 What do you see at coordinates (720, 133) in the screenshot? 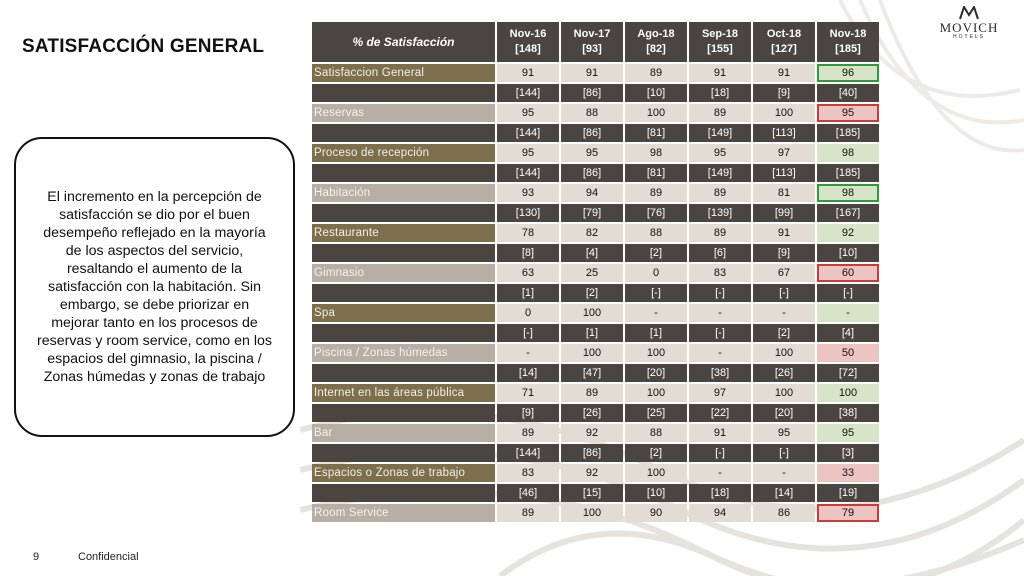
I see `sample-size-cell: [149]` at bounding box center [720, 133].